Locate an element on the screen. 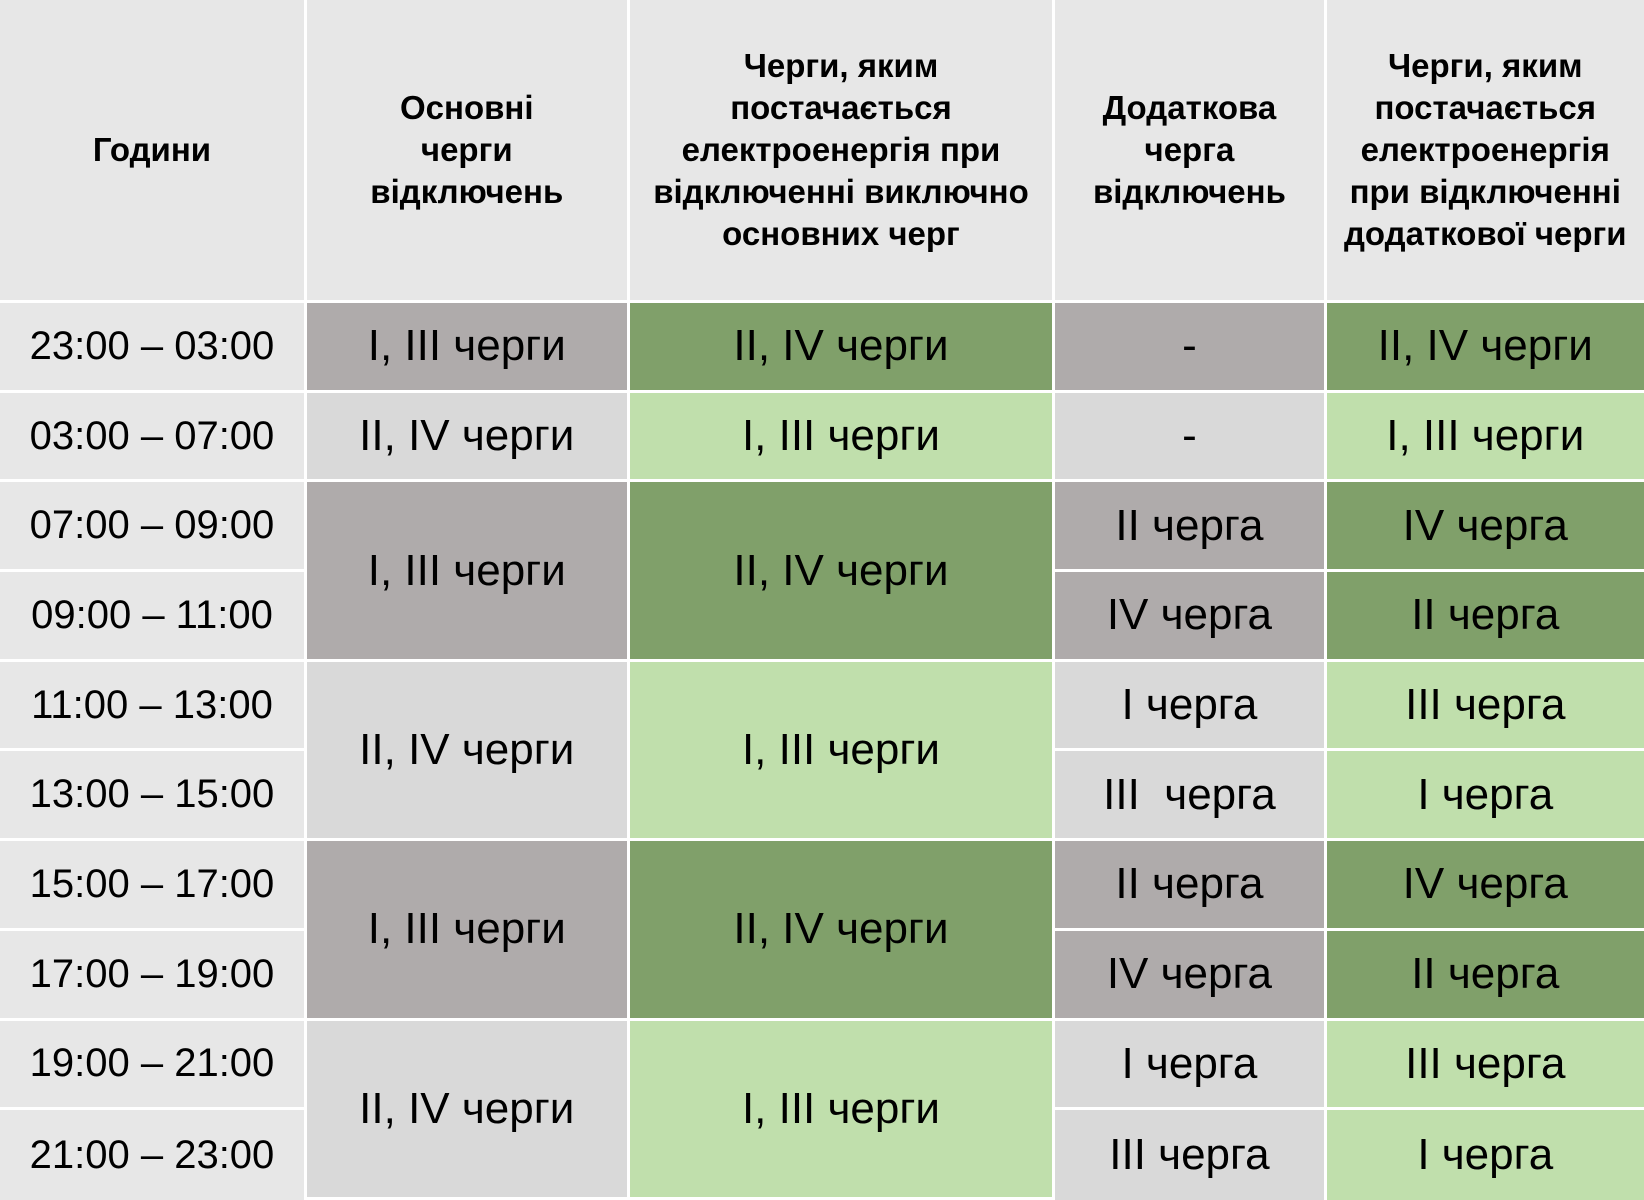 Image resolution: width=1644 pixels, height=1200 pixels. table-row: 09:00 – 11:00 IV черга II черга is located at coordinates (822, 617).